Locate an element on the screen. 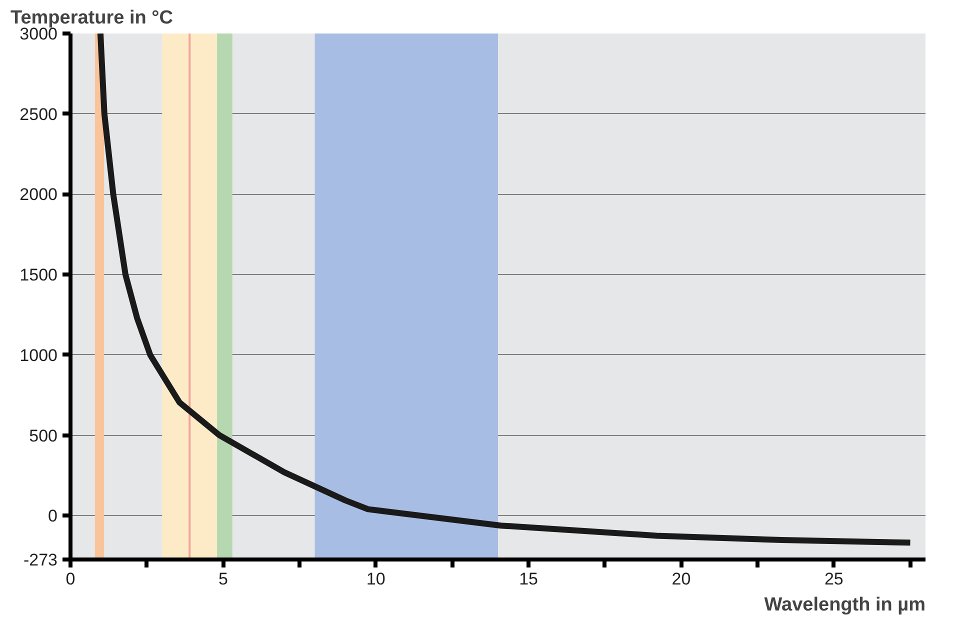  x-tick-label: 20 is located at coordinates (681, 579).